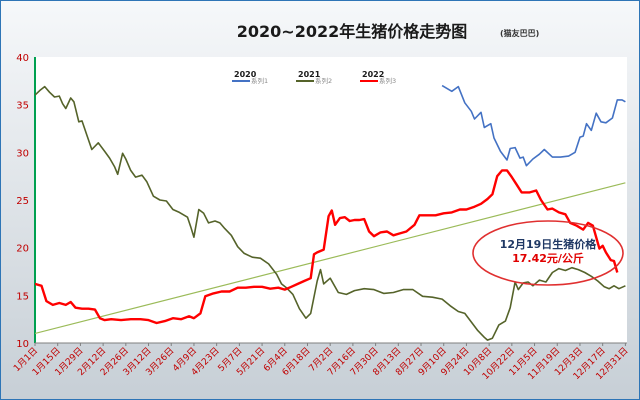 This screenshot has width=640, height=400. I want to click on y-tick-label: 10, so click(22, 344).